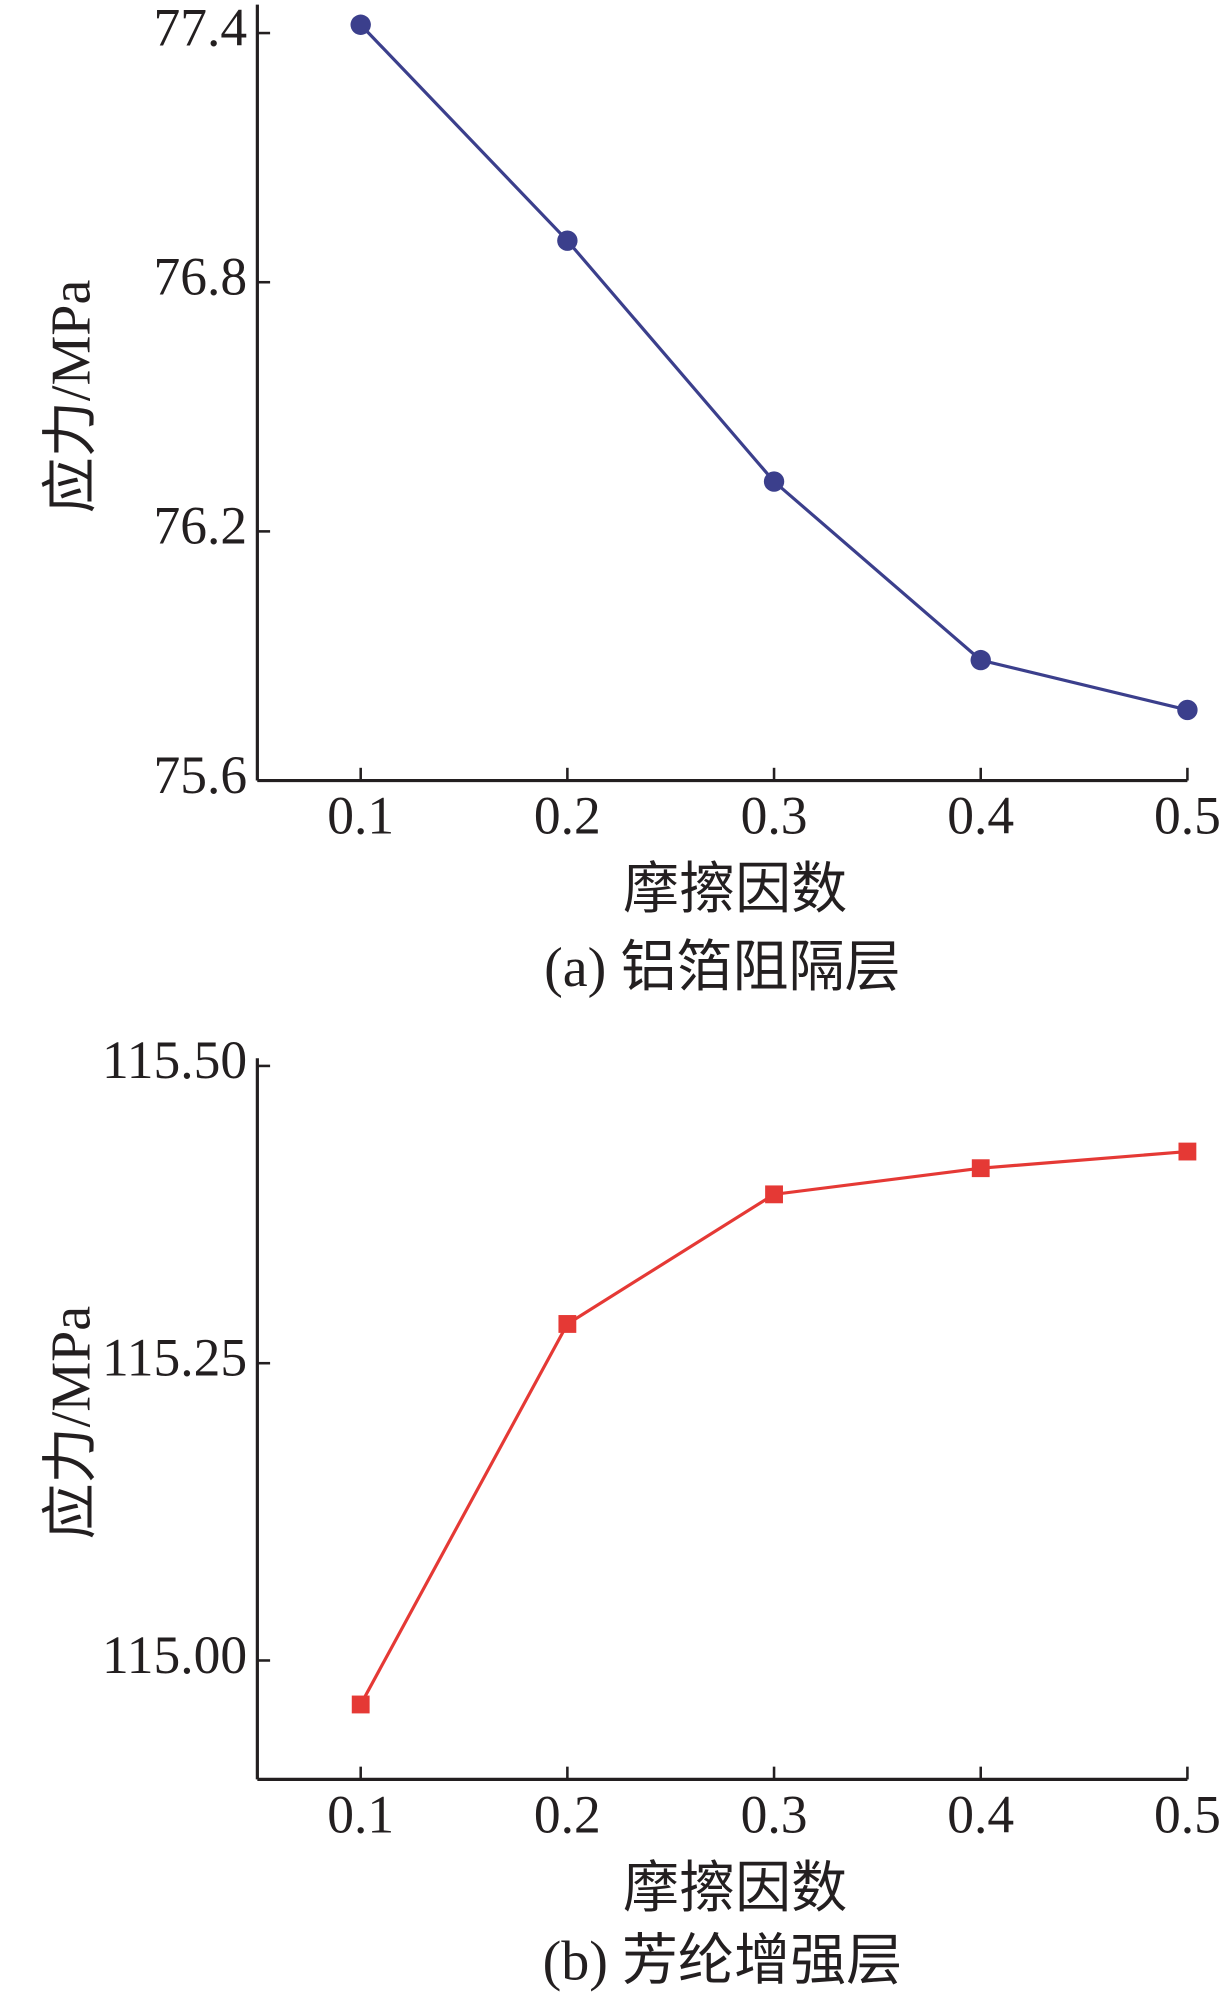  What do you see at coordinates (201, 28) in the screenshot?
I see `y-tick-label: 77.4` at bounding box center [201, 28].